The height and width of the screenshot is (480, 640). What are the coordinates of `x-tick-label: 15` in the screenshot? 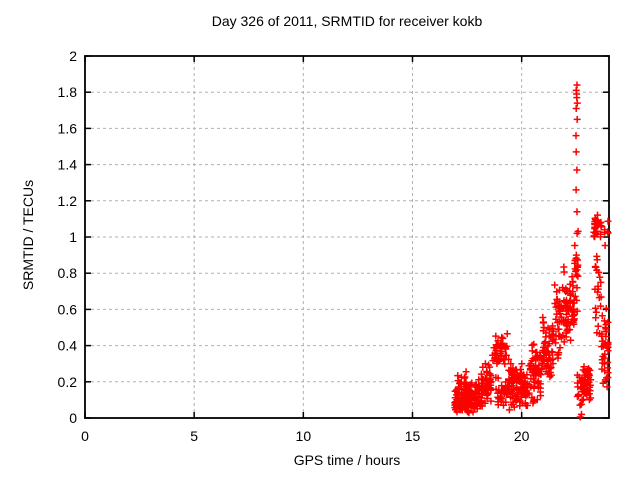 It's located at (413, 436).